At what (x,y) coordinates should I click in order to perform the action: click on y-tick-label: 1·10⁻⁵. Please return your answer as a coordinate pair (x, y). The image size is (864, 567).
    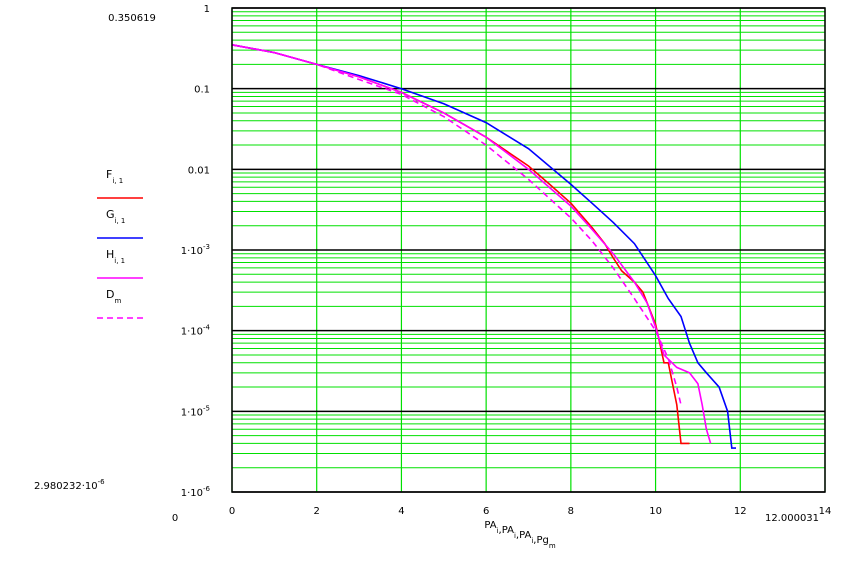
    Looking at the image, I should click on (195, 411).